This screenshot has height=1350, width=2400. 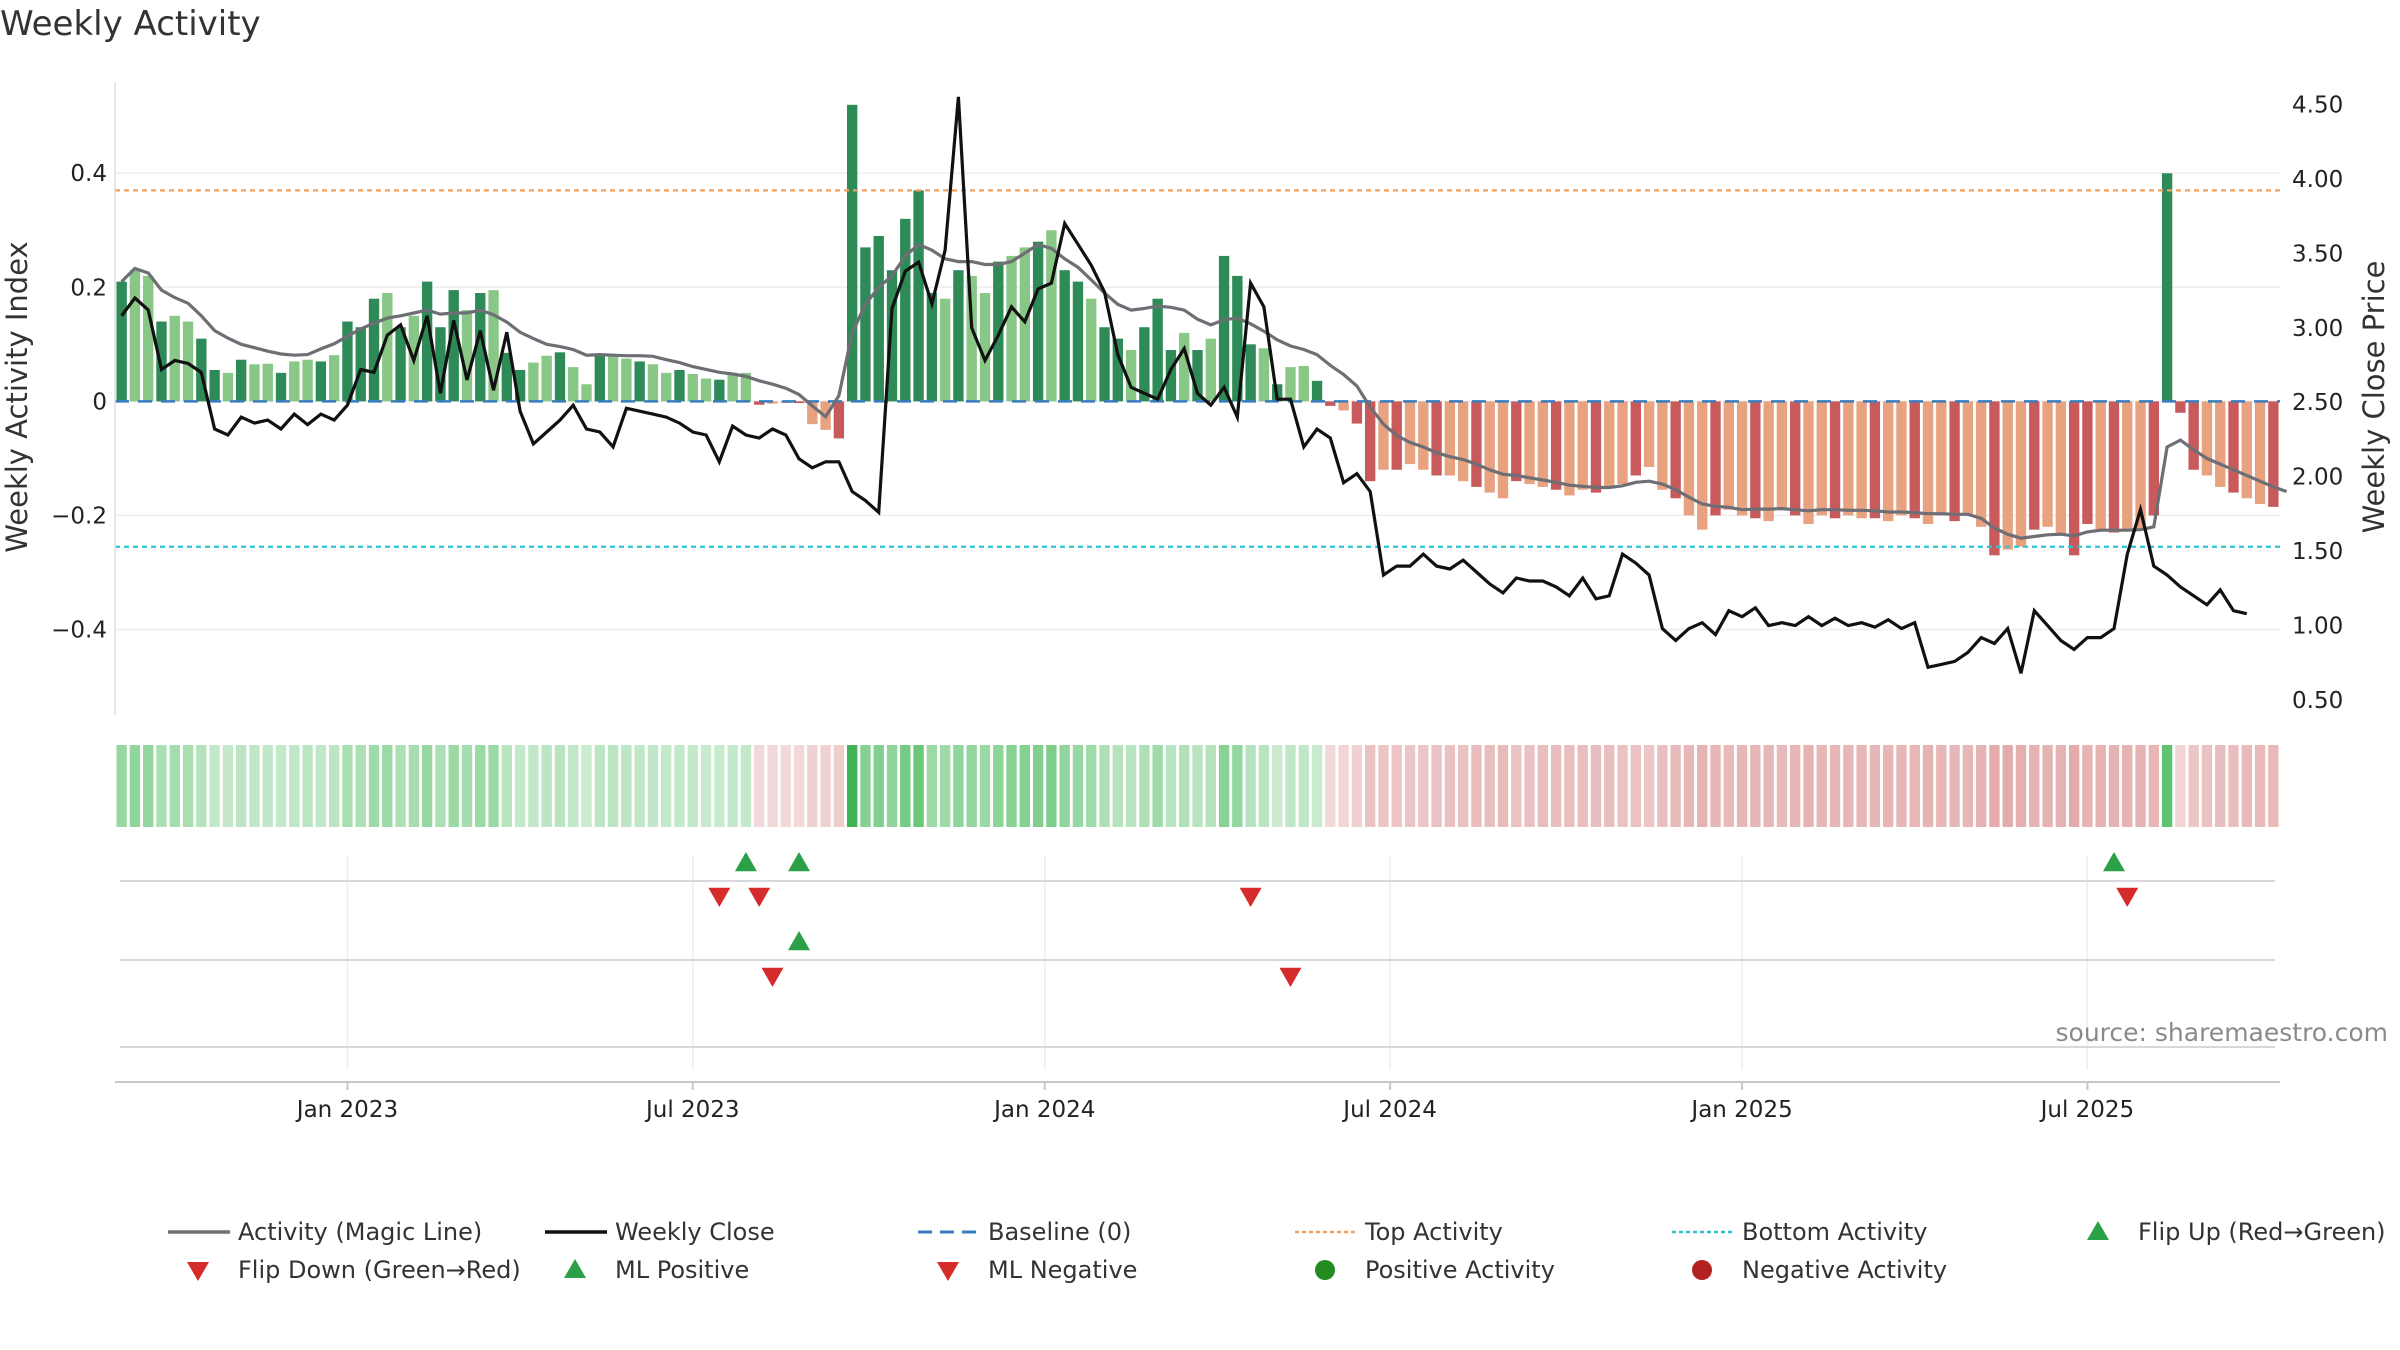 What do you see at coordinates (1197, 786) in the screenshot?
I see `activity-strength-strip` at bounding box center [1197, 786].